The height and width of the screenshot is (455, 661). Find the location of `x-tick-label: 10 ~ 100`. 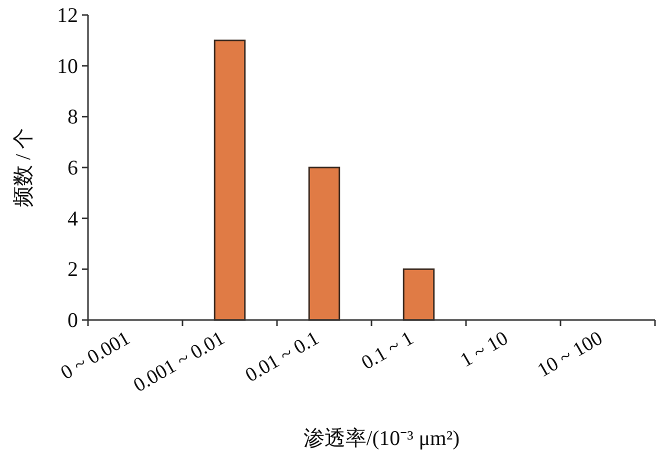

x-tick-label: 10 ~ 100 is located at coordinates (570, 354).